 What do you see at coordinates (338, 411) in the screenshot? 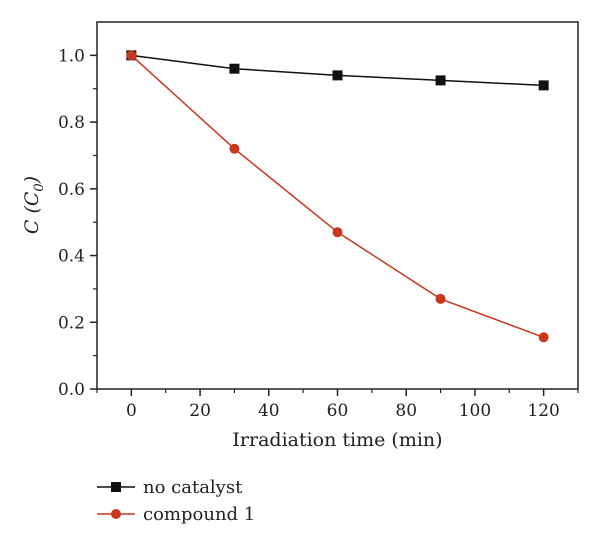
I see `x-tick-label: 60` at bounding box center [338, 411].